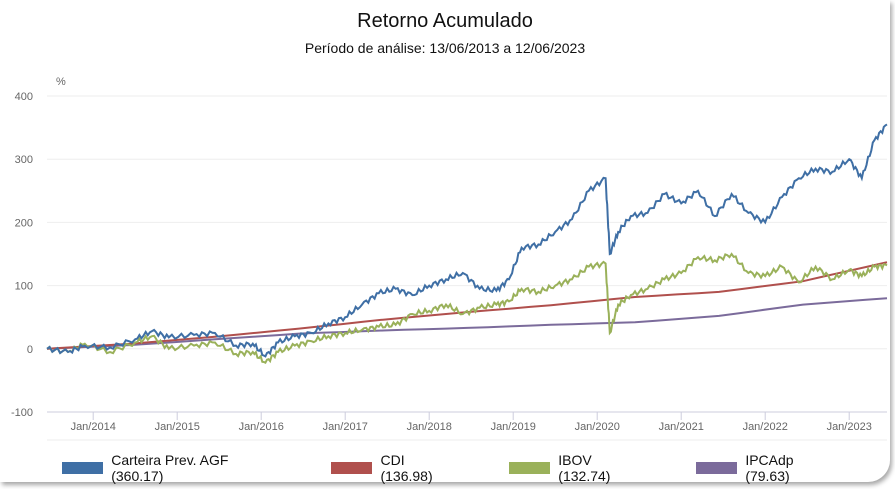  What do you see at coordinates (406, 468) in the screenshot?
I see `legend-label: CDI (136.98)` at bounding box center [406, 468].